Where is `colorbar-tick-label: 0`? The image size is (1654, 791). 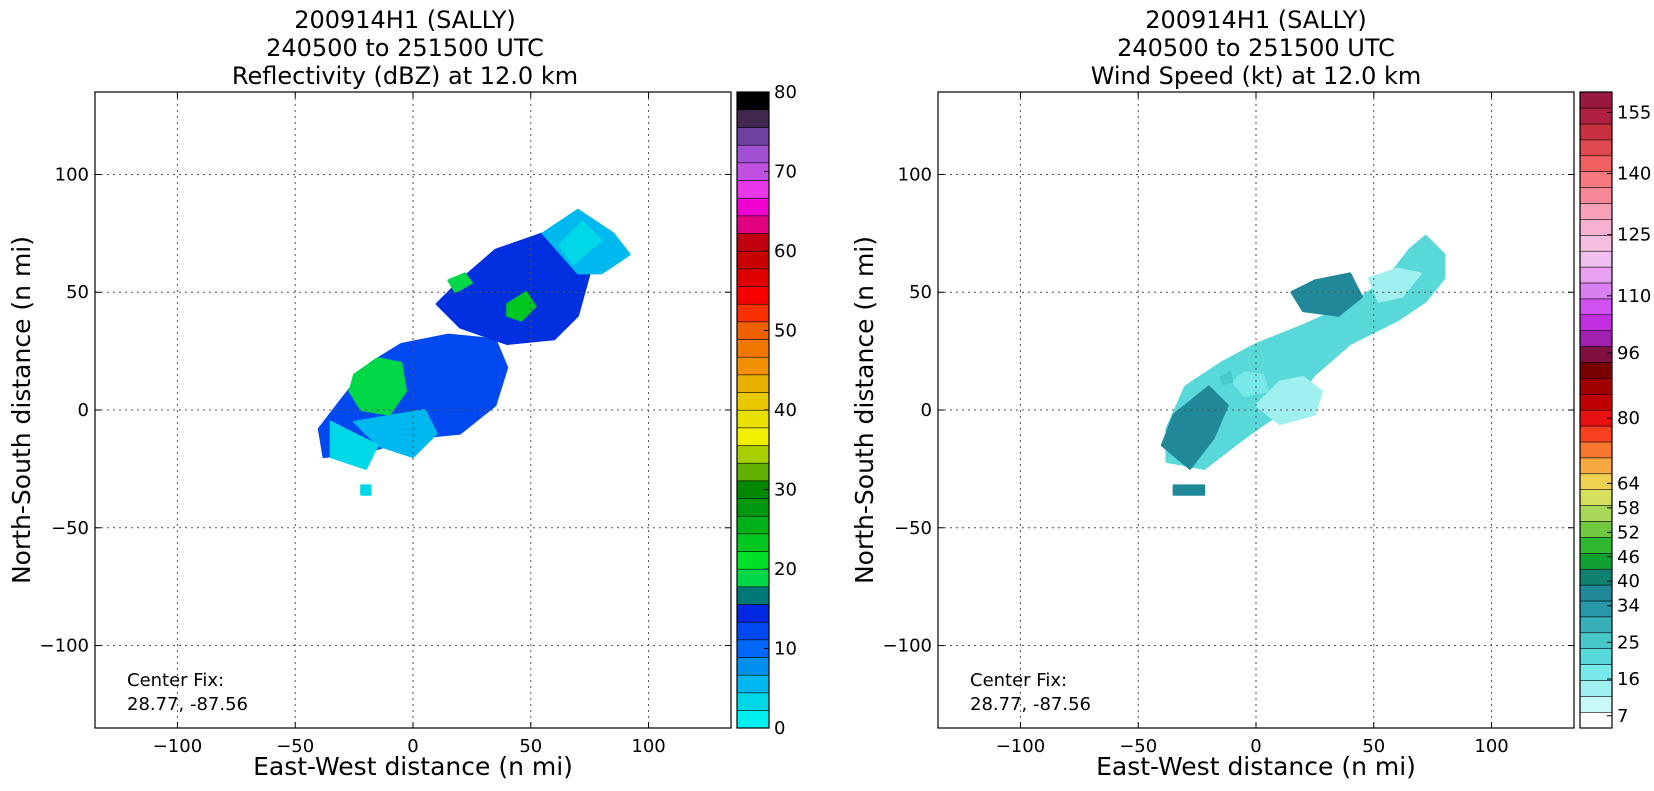 colorbar-tick-label: 0 is located at coordinates (779, 728).